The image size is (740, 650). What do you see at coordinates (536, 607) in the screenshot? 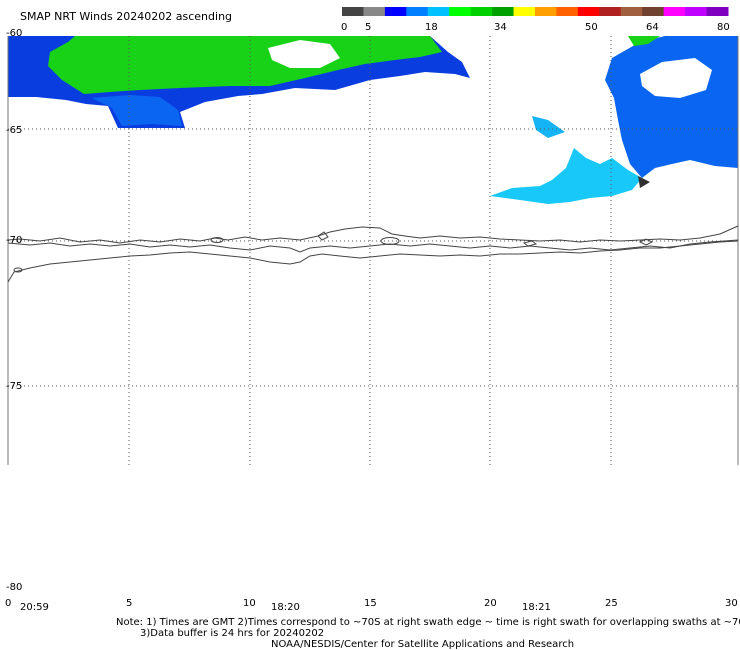
I see `time-label-1821: 18:21` at bounding box center [536, 607].